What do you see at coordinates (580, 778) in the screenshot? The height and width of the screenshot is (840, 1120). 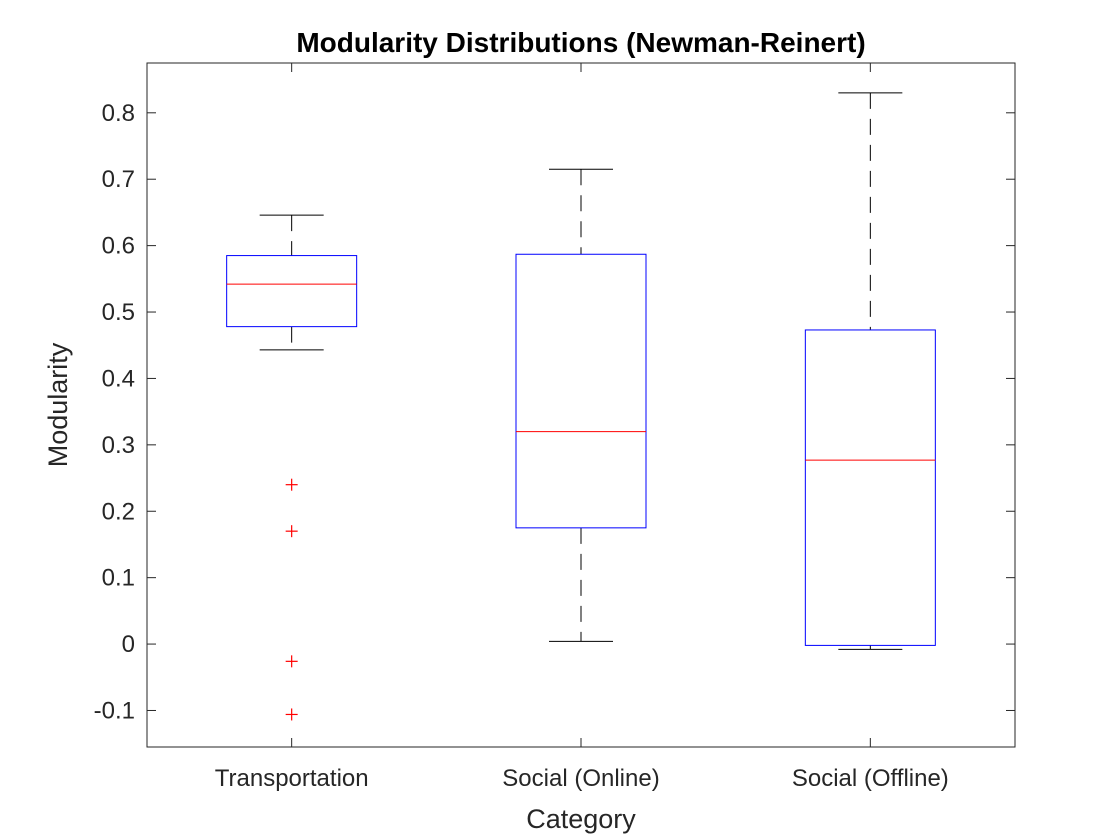 I see `x-tick-label: Social (Online)` at bounding box center [580, 778].